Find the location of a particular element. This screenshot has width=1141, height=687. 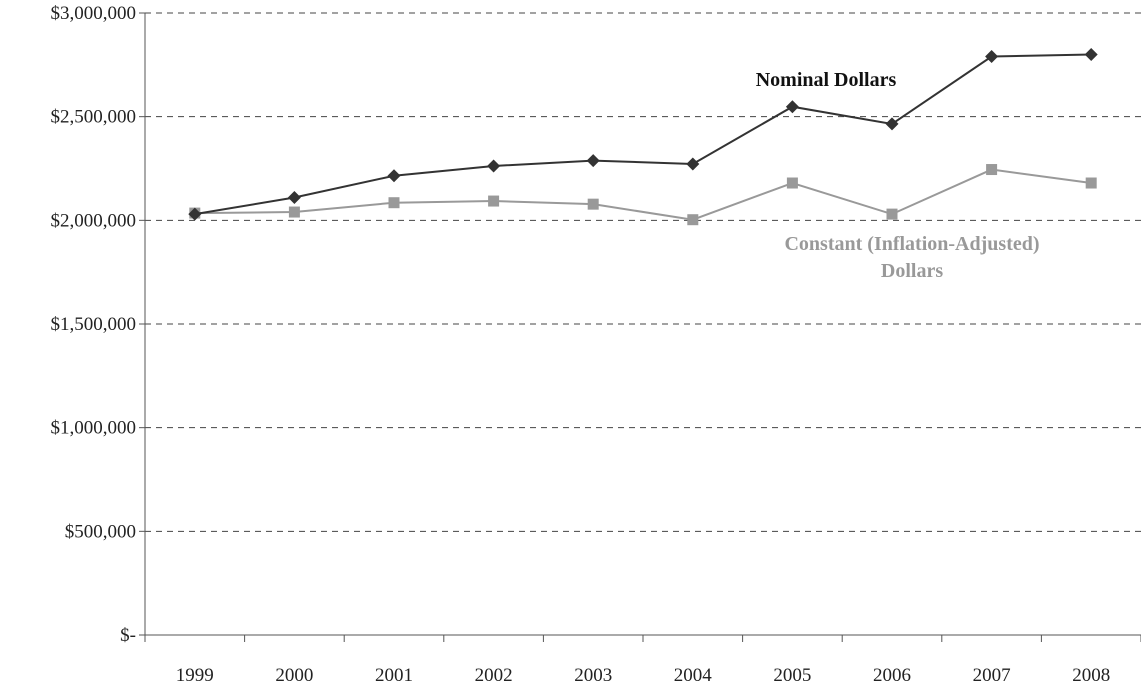

y-tick-label: $3,000,000 is located at coordinates (94, 13).